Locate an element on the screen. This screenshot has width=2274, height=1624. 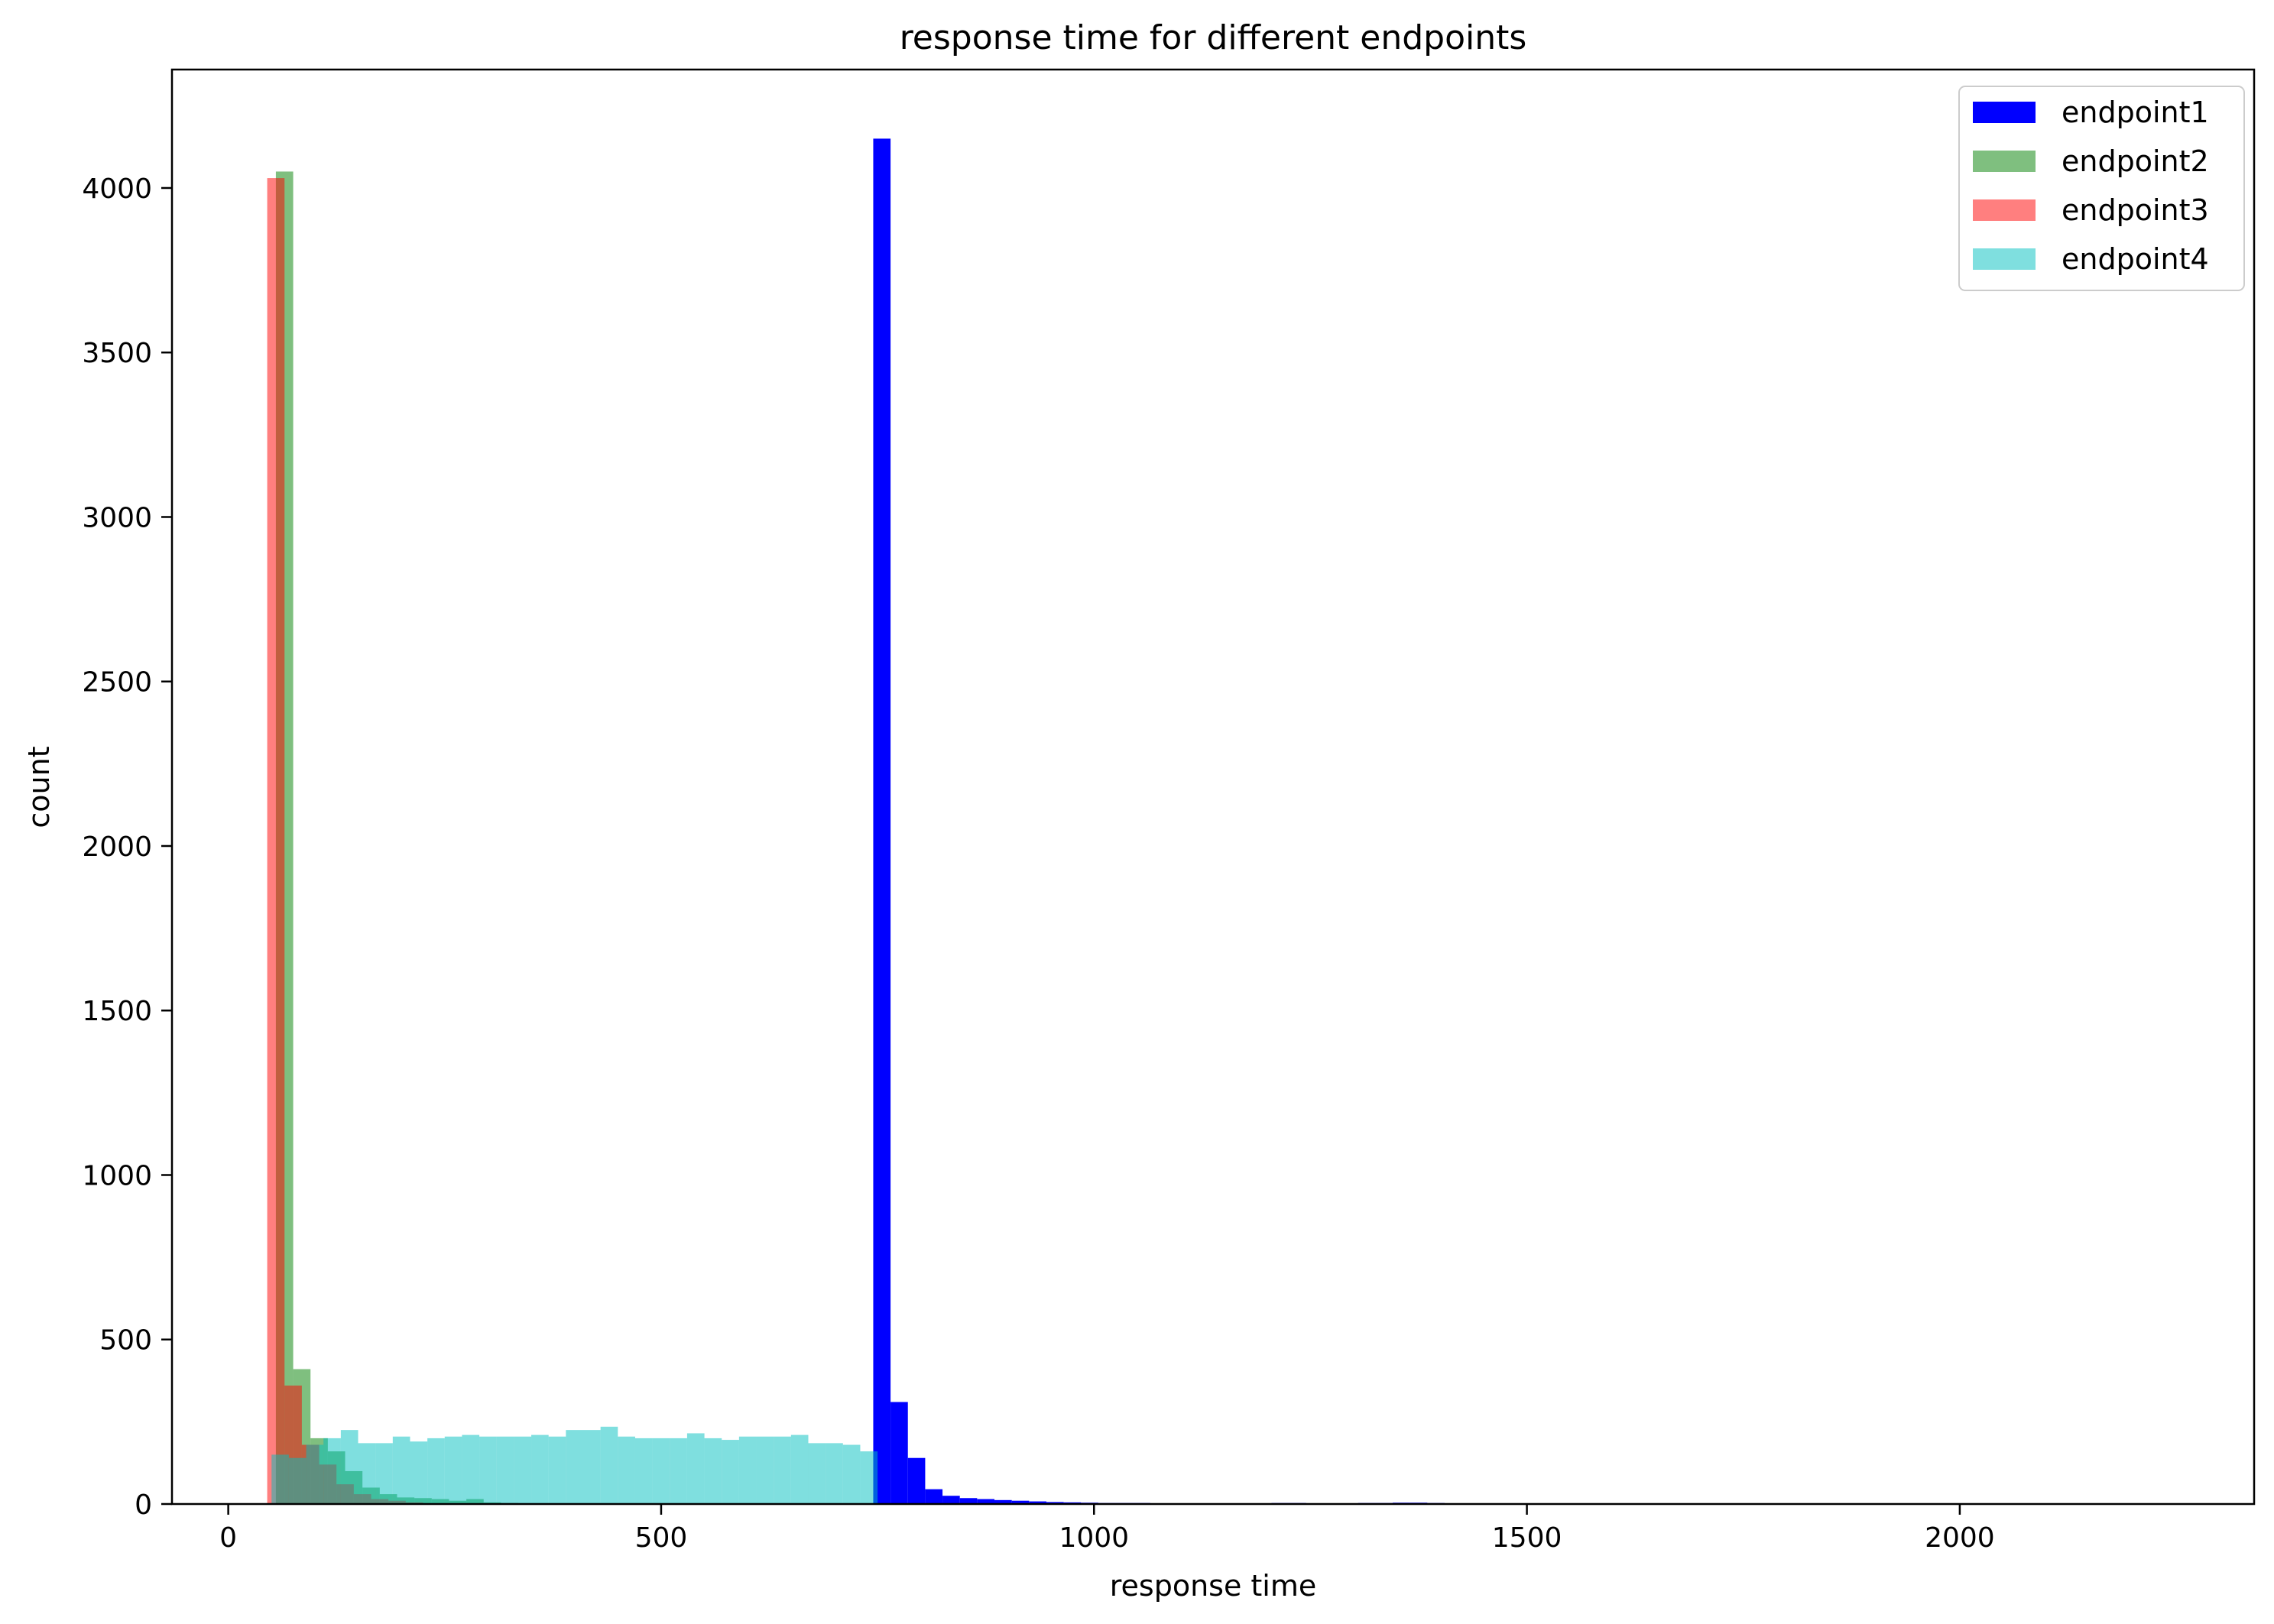
legend: endpoint1 endpoint2 endpoint3 endpoint4 is located at coordinates (2101, 188).